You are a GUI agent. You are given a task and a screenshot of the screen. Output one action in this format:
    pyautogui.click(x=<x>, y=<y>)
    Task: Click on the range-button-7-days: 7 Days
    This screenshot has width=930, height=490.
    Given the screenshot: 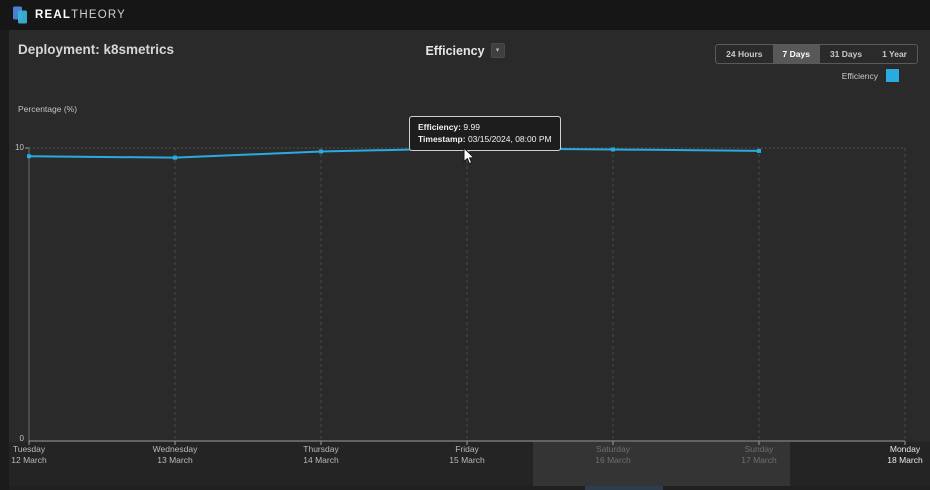 What is the action you would take?
    pyautogui.click(x=796, y=54)
    